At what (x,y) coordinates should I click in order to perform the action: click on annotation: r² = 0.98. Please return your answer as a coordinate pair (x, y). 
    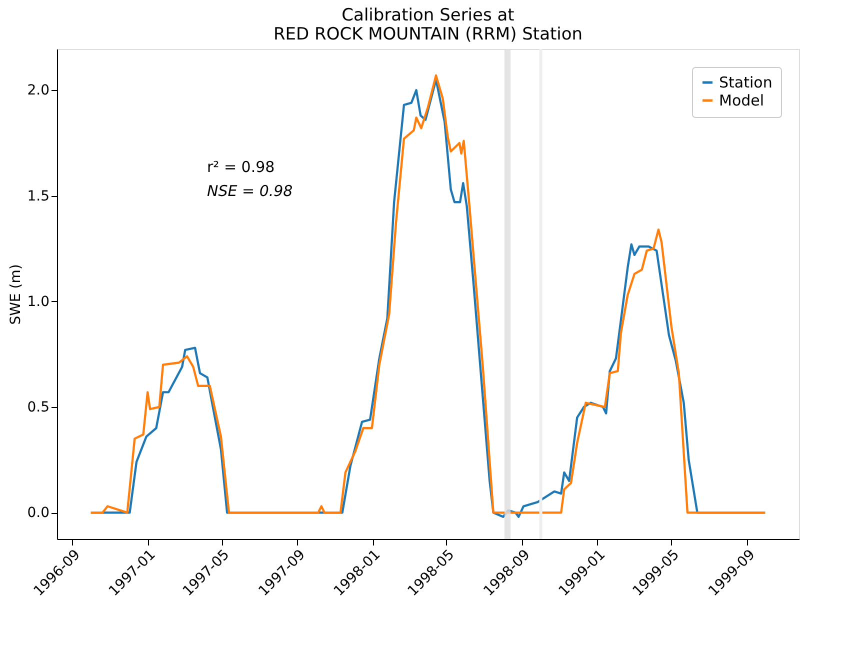
    Looking at the image, I should click on (241, 167).